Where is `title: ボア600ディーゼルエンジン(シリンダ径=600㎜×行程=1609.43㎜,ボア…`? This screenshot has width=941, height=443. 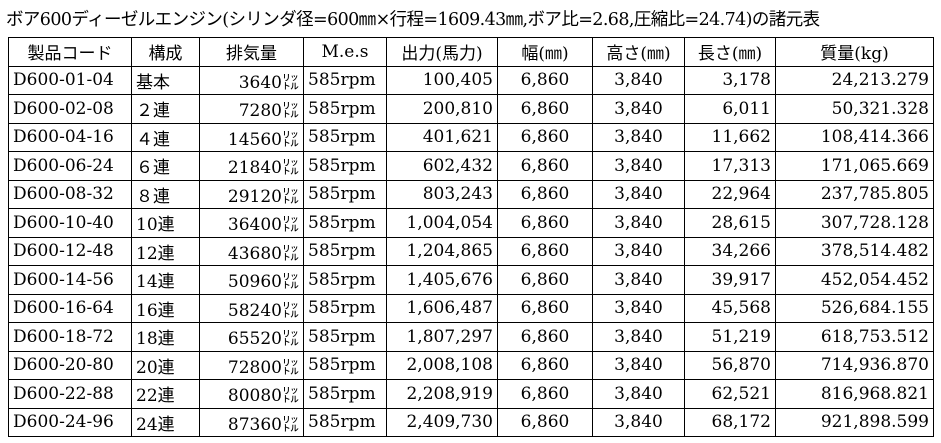
title: ボア600ディーゼルエンジン(シリンダ径=600㎜×行程=1609.43㎜,ボア… is located at coordinates (413, 20).